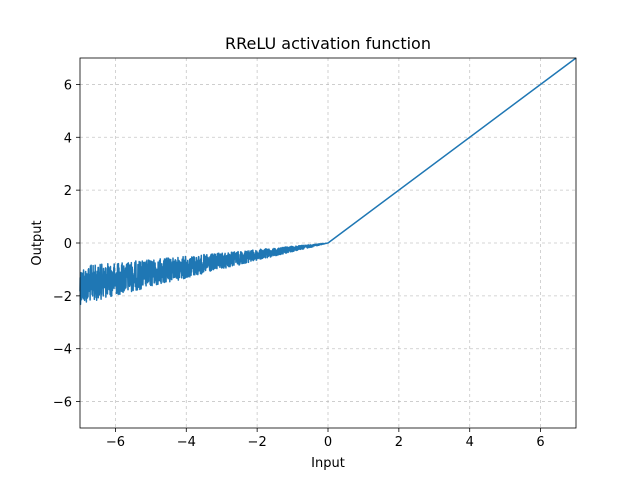  I want to click on x-tick-label: −6, so click(115, 442).